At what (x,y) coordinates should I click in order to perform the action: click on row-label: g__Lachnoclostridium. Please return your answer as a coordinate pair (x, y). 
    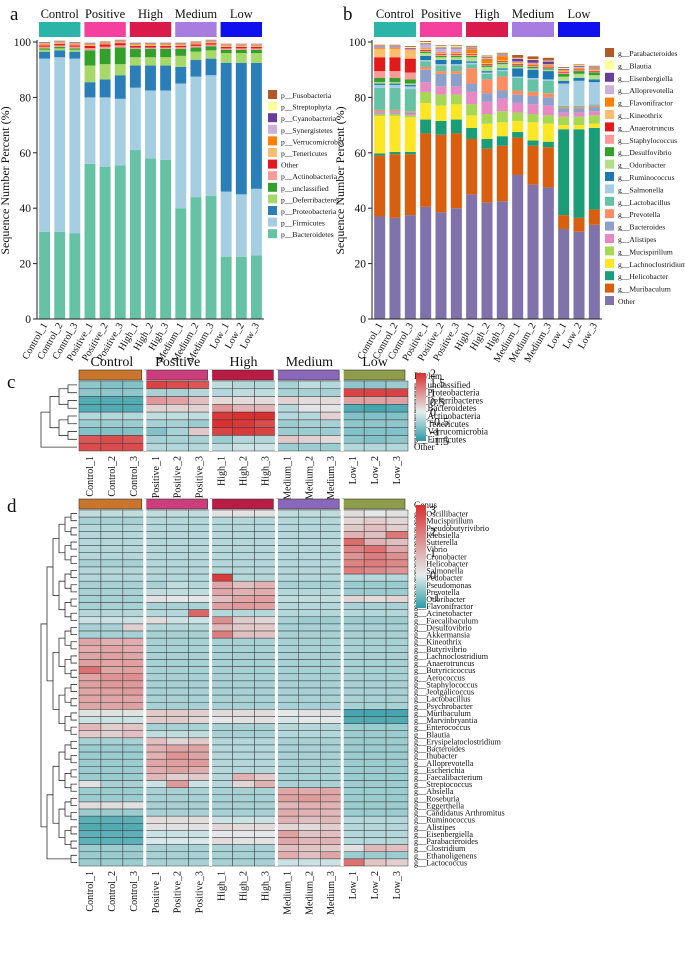
    Looking at the image, I should click on (451, 656).